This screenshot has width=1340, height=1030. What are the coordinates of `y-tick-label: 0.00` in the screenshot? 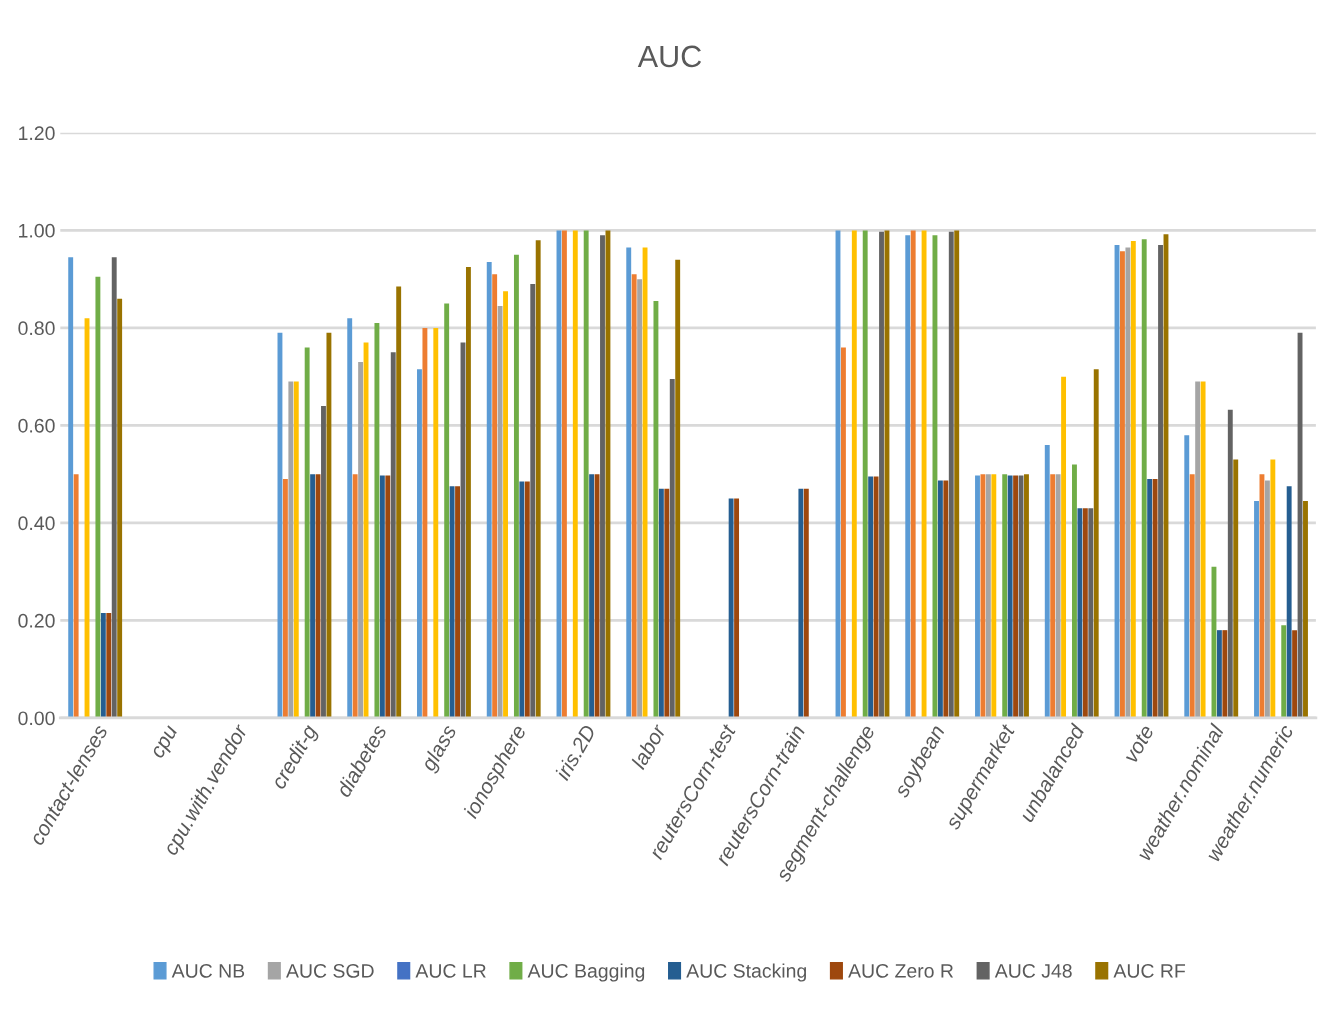 It's located at (36, 718).